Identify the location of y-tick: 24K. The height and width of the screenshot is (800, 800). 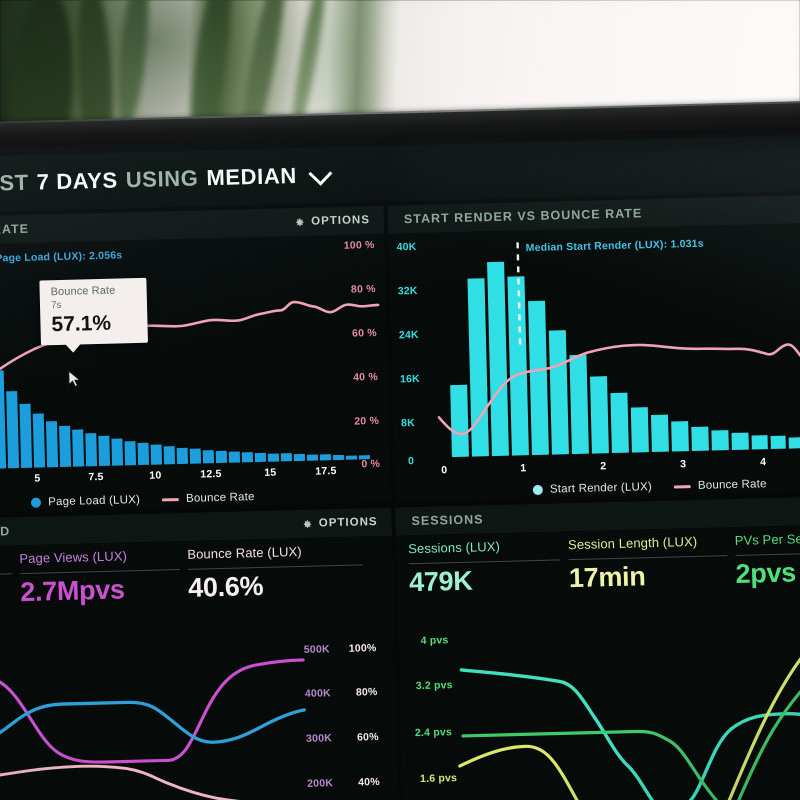
(408, 335).